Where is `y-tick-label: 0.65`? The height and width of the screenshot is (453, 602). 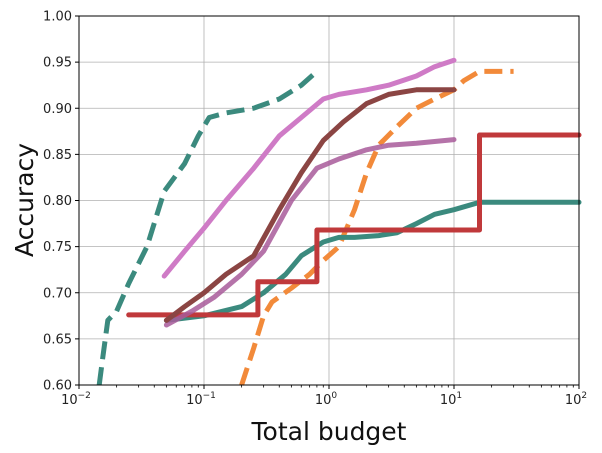
y-tick-label: 0.65 is located at coordinates (57, 339).